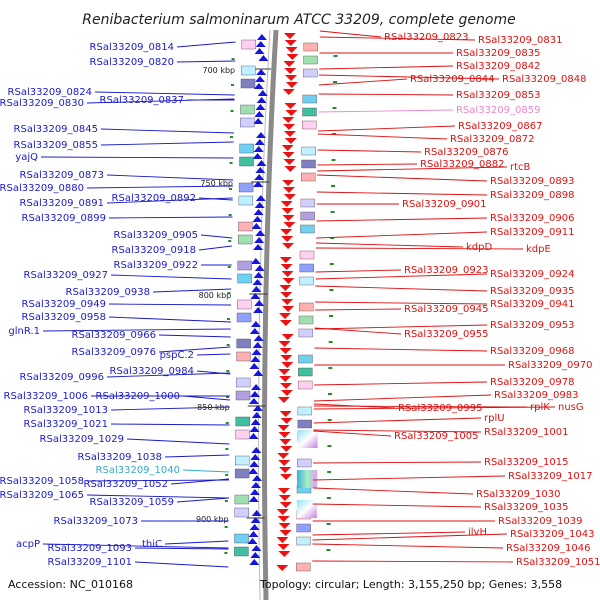 This screenshot has width=600, height=600. I want to click on left-gene-label: RSal33209_0984, so click(152, 371).